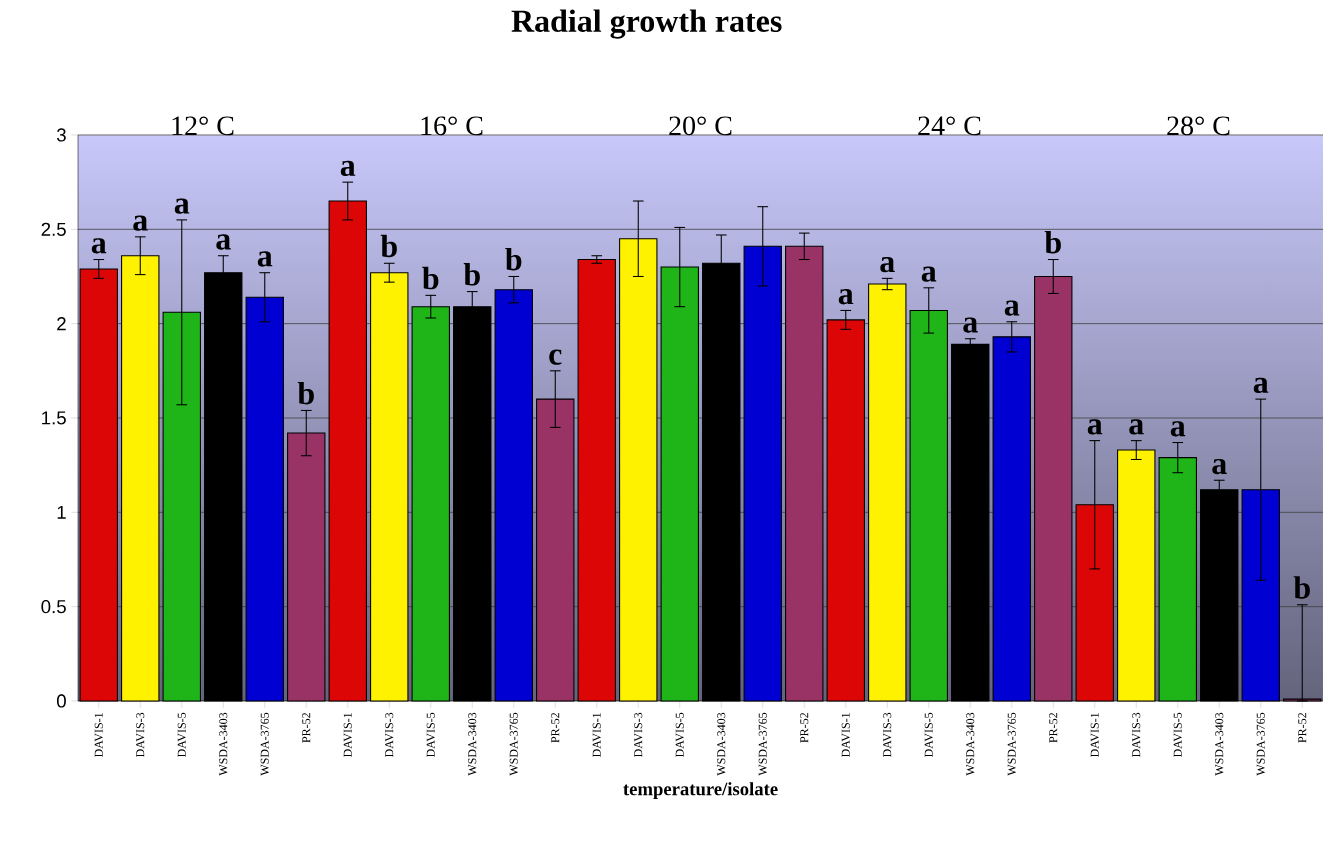  What do you see at coordinates (61, 512) in the screenshot?
I see `y-tick-label: 1` at bounding box center [61, 512].